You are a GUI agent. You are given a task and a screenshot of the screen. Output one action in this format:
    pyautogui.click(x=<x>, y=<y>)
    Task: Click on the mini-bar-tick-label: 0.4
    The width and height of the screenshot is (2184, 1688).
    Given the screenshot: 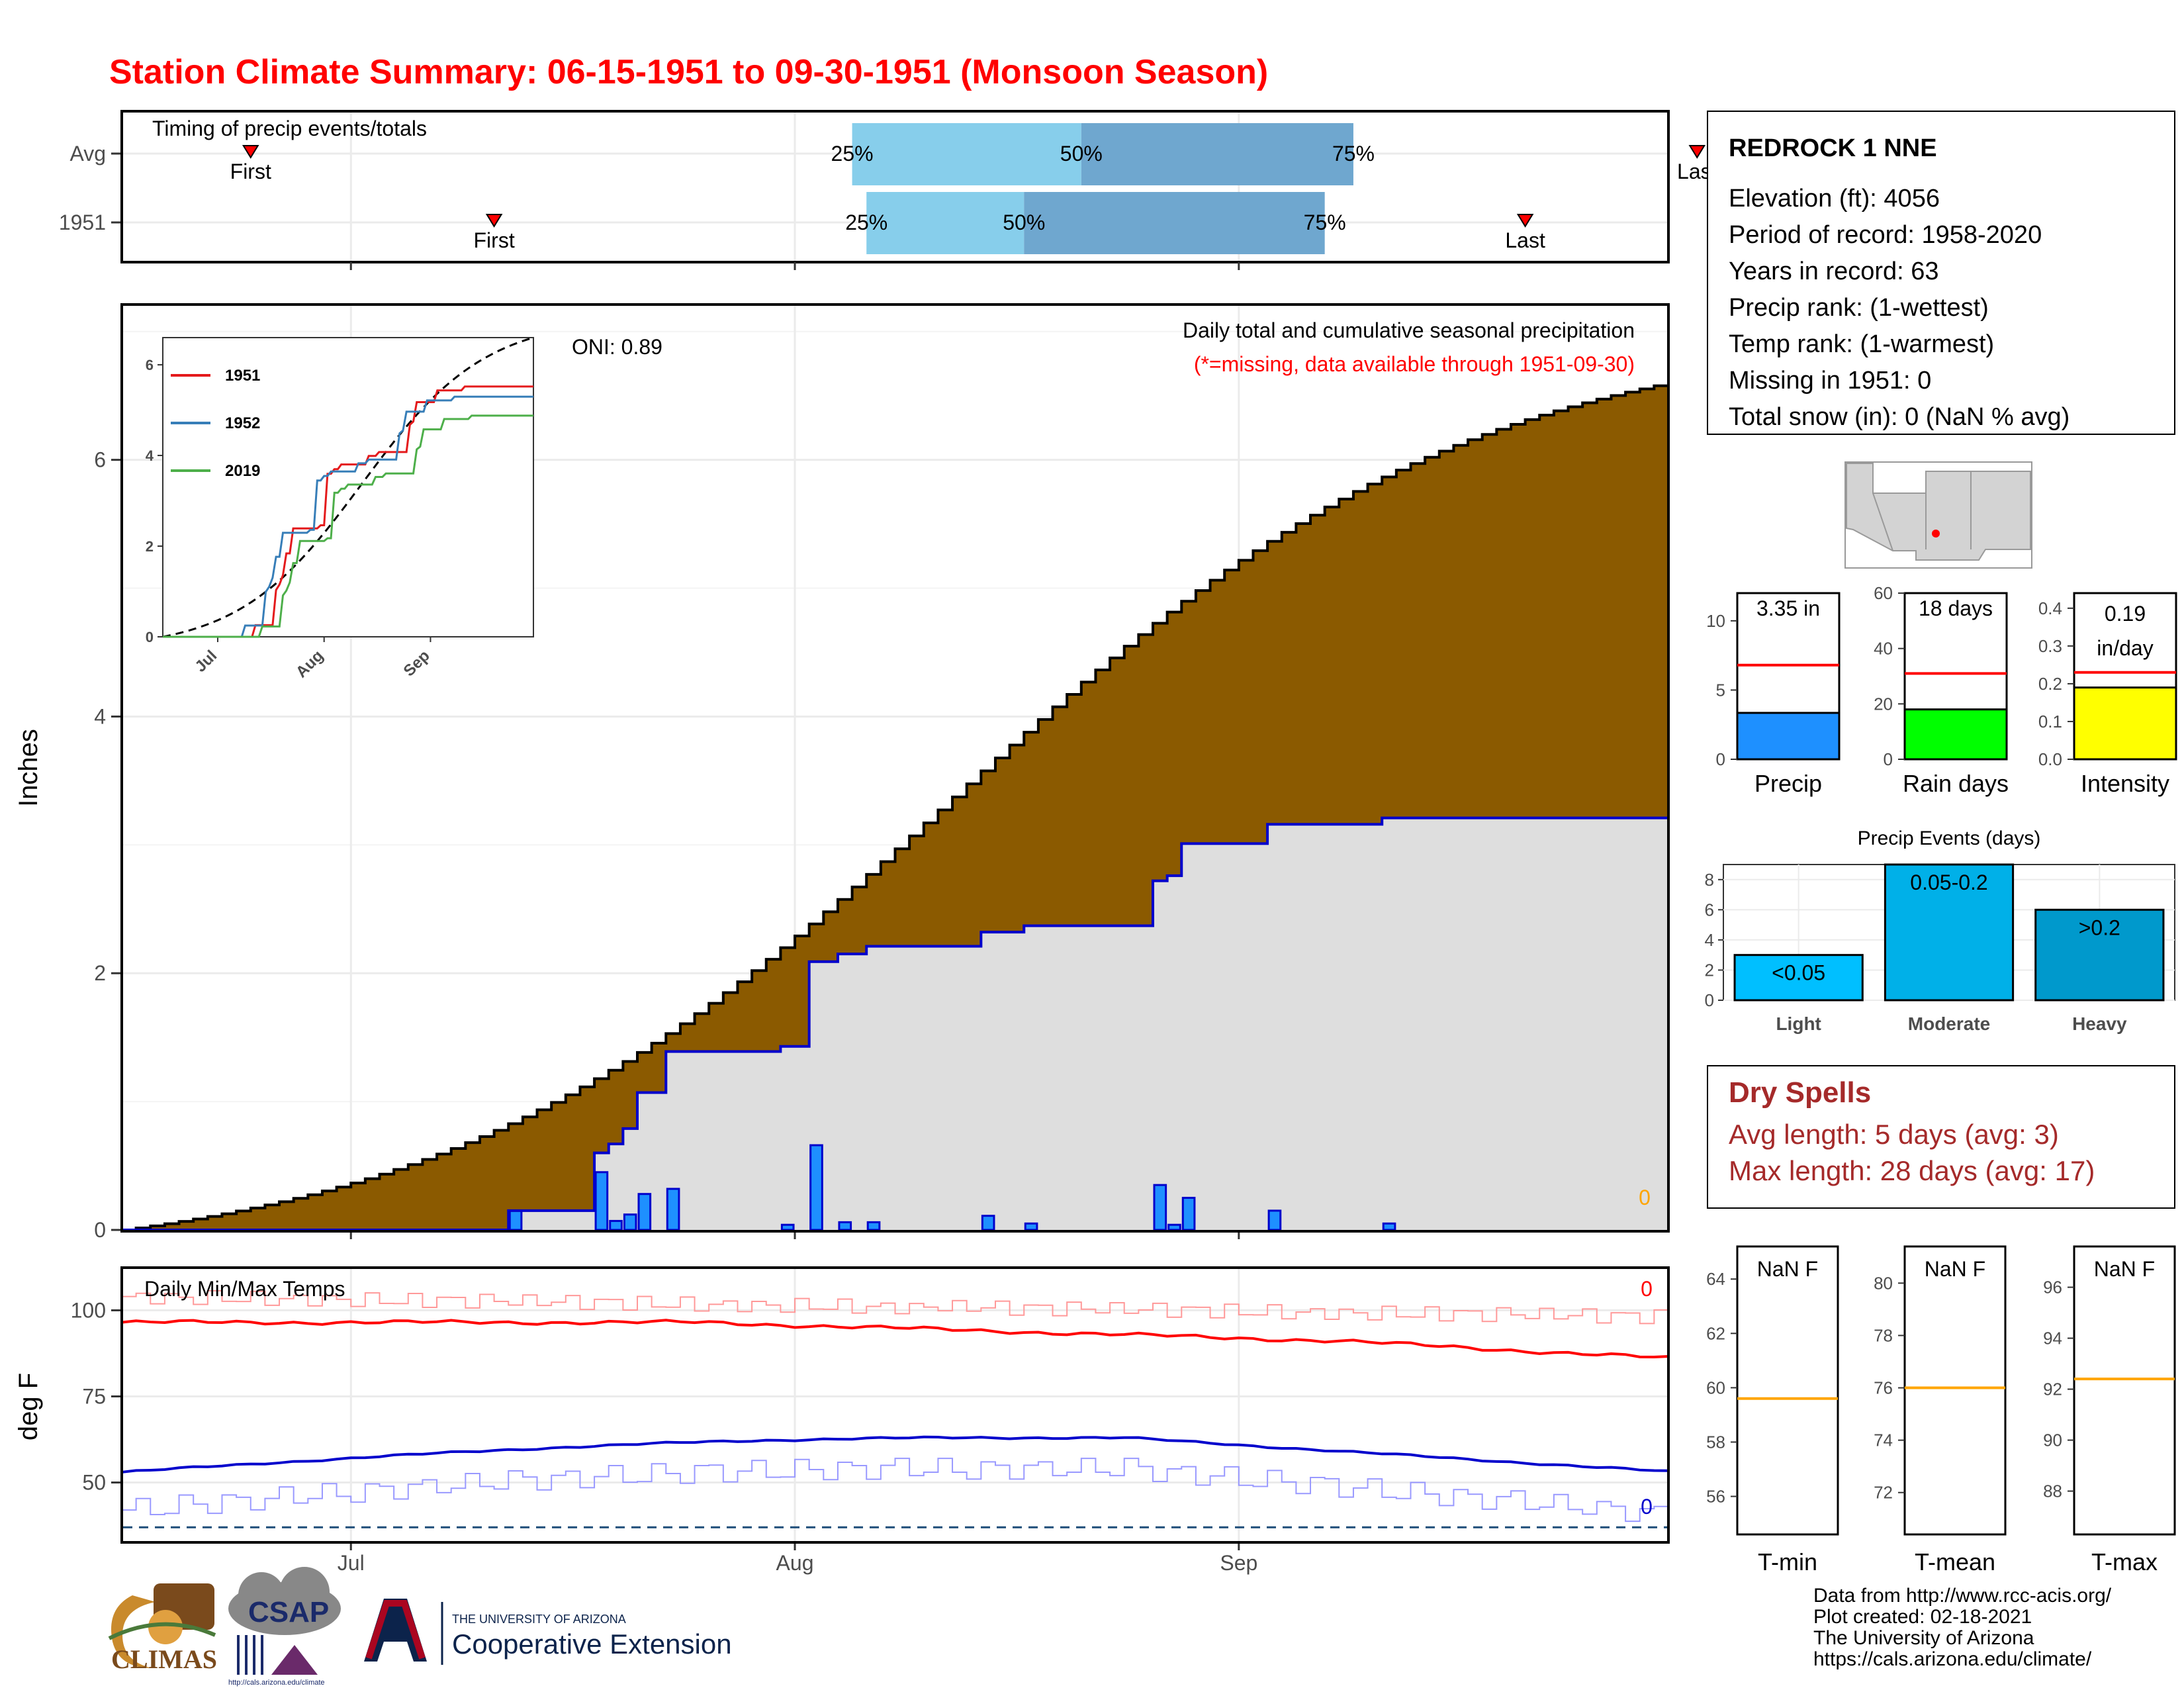 What is the action you would take?
    pyautogui.click(x=2050, y=608)
    